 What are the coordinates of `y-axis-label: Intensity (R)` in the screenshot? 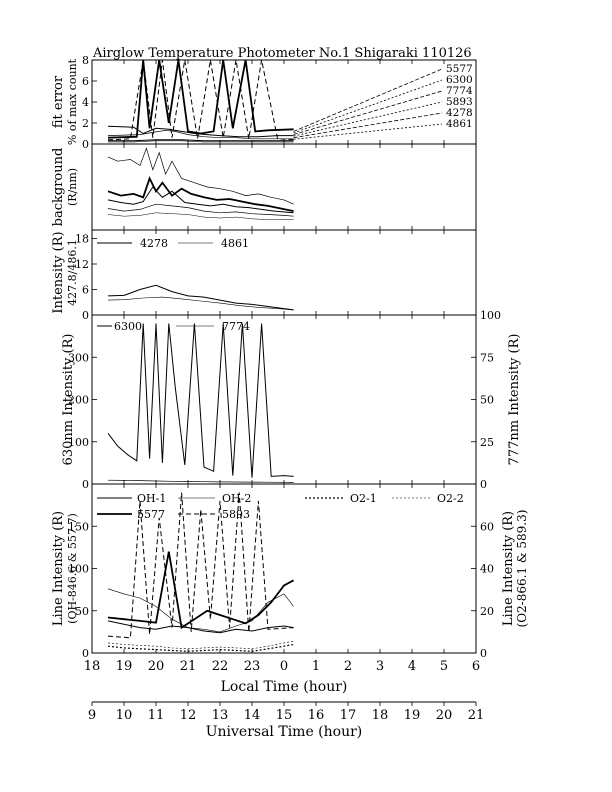 It's located at (58, 272).